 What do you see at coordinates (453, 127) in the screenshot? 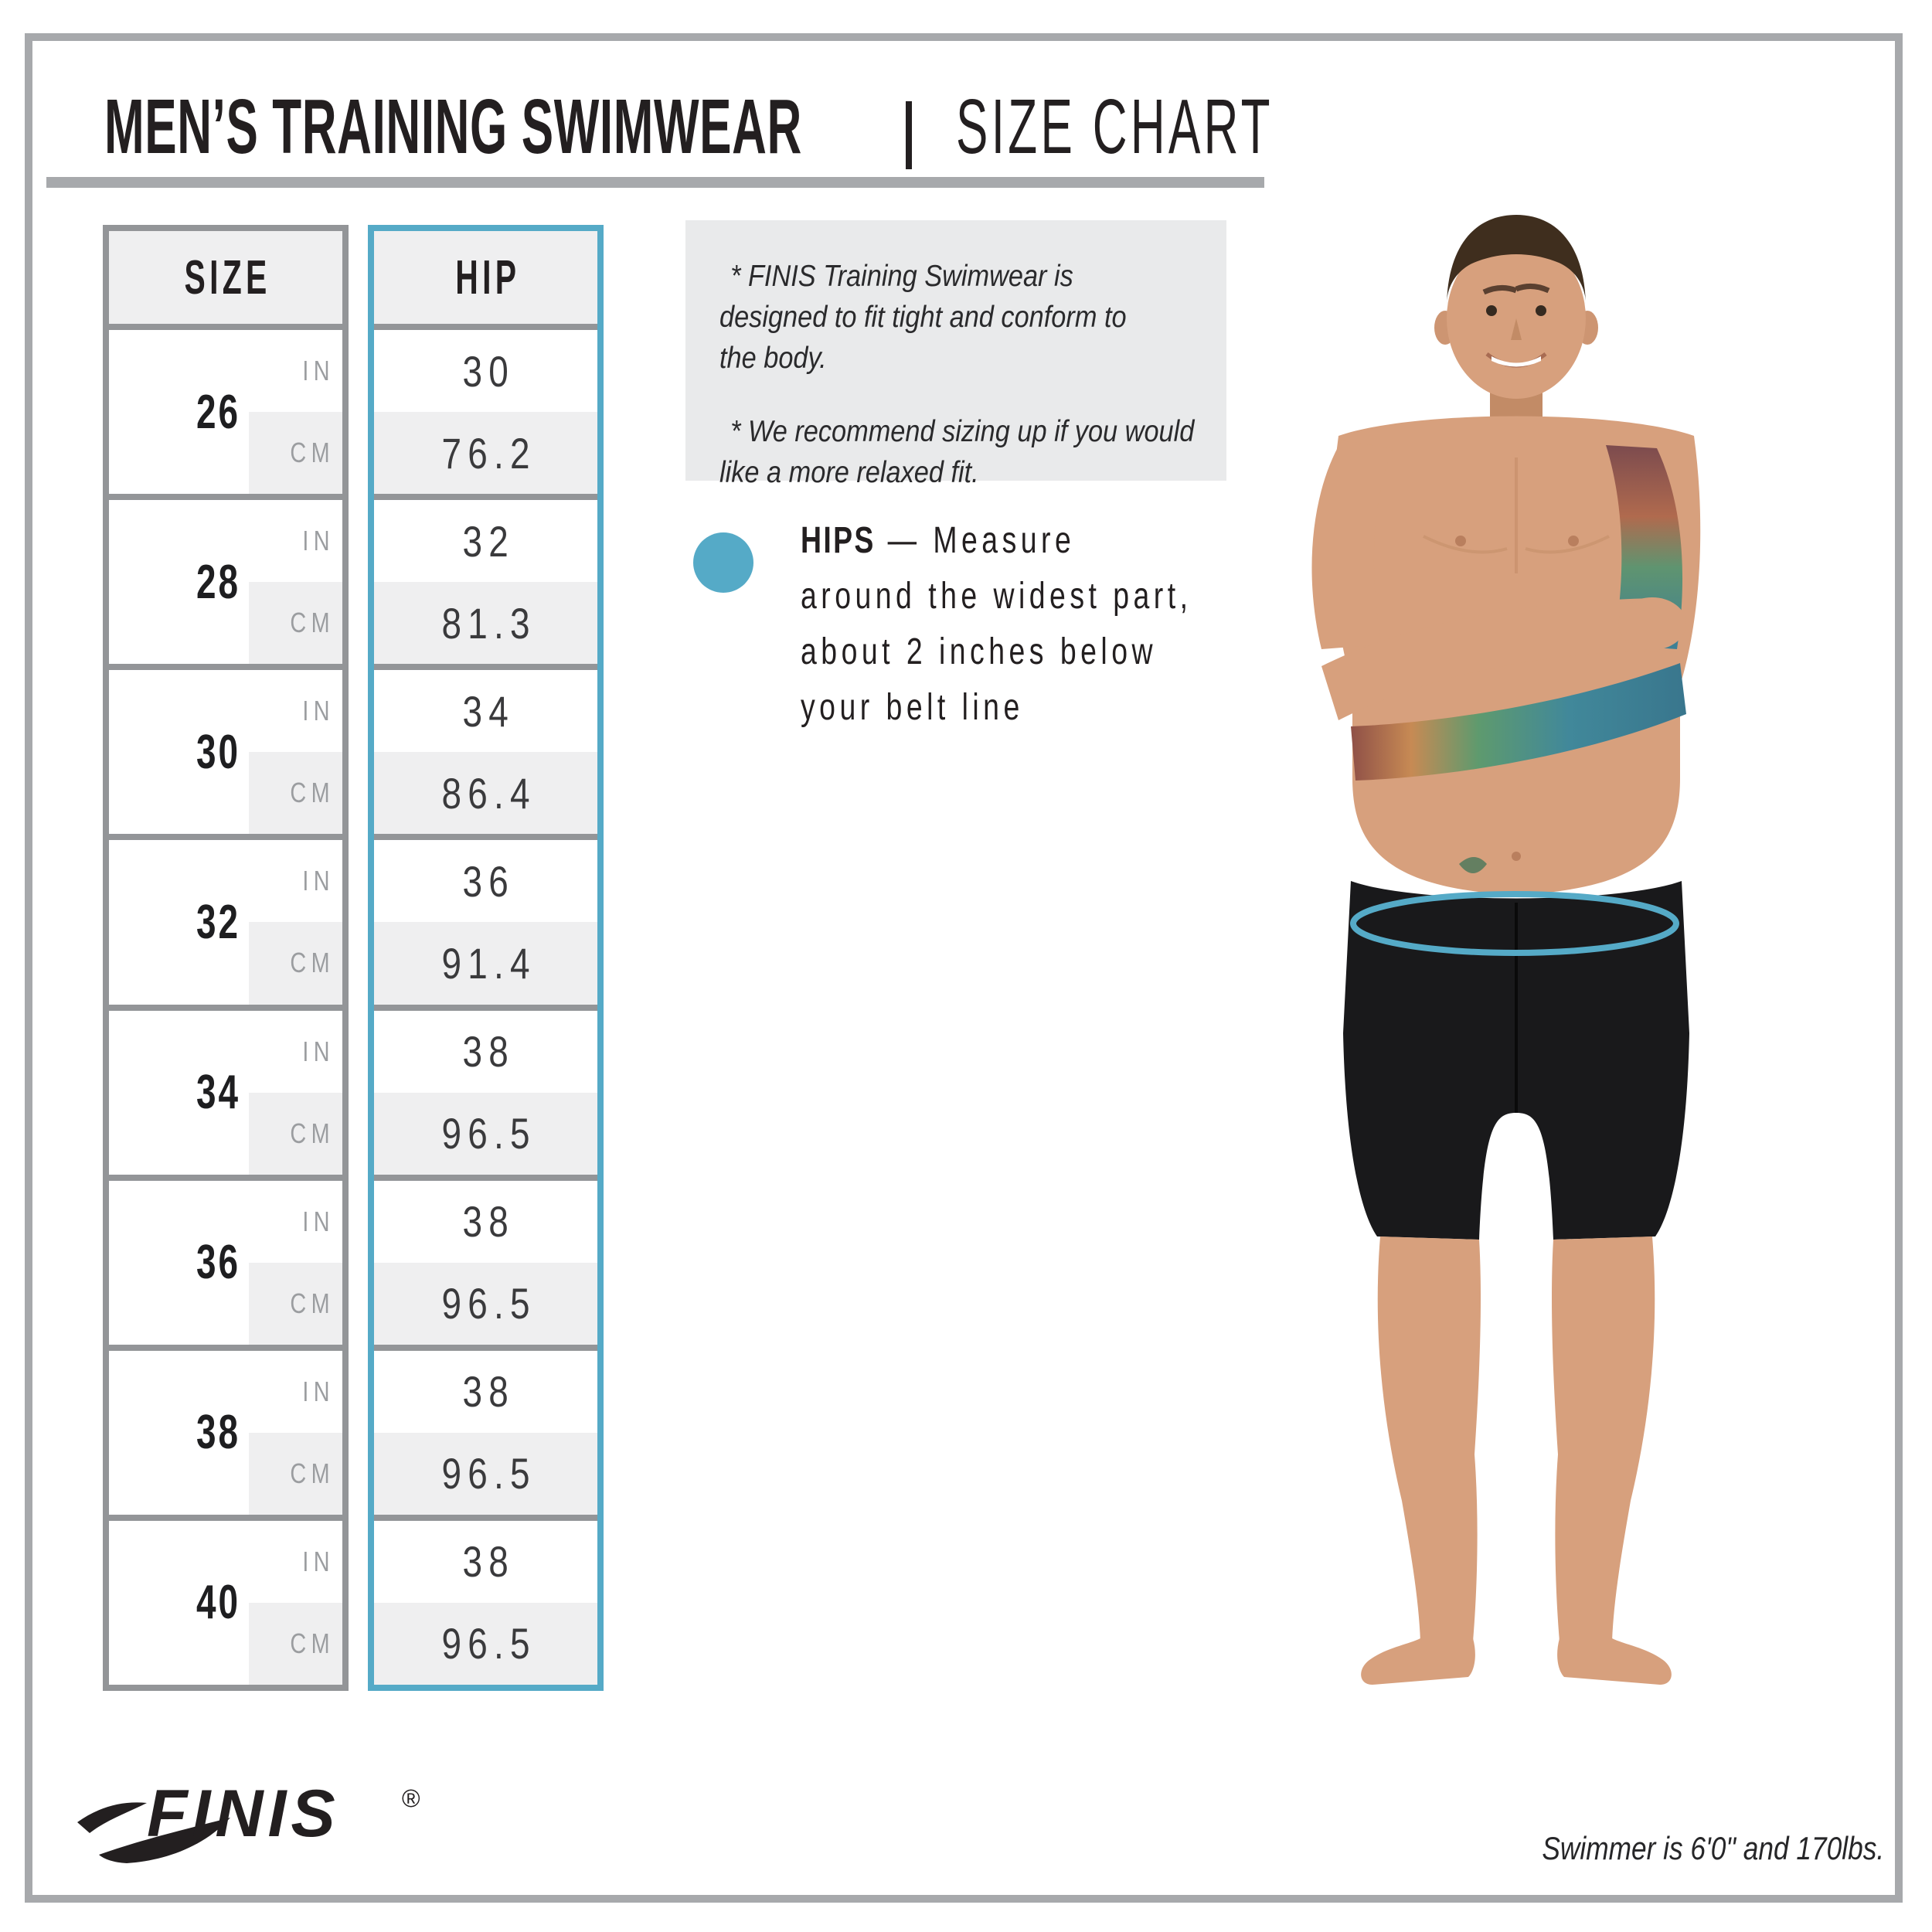
I see `page-title-main: MEN’S TRAINING SWIMWEAR` at bounding box center [453, 127].